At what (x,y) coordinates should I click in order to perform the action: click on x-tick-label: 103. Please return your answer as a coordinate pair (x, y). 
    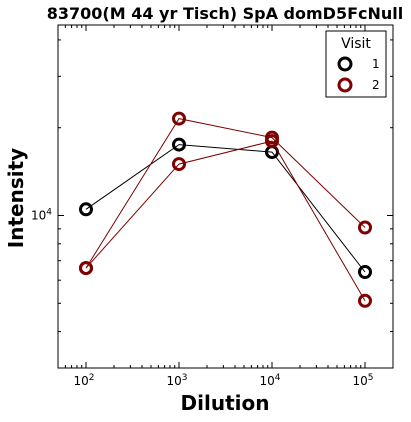
    Looking at the image, I should click on (176, 380).